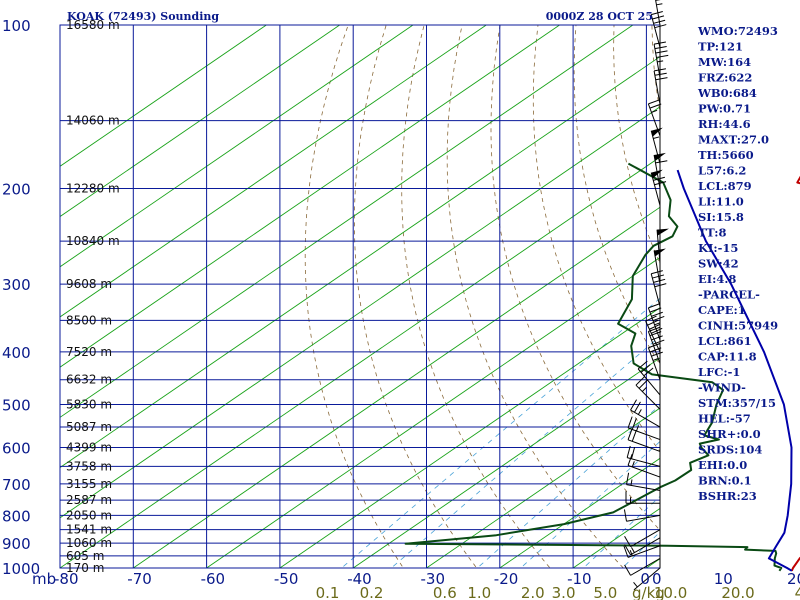 This screenshot has height=600, width=800. Describe the element at coordinates (730, 450) in the screenshot. I see `sounding-index: SRDS:104` at that location.